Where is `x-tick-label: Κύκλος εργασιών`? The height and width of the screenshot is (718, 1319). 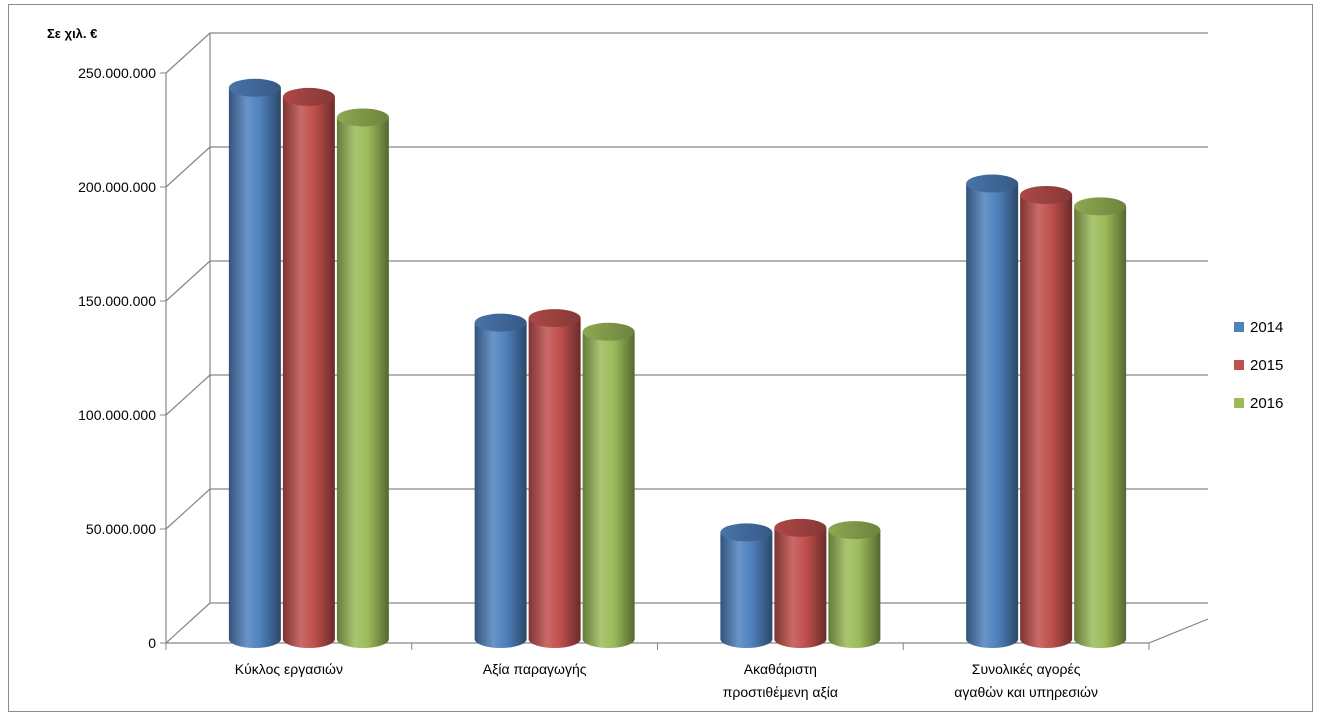 x-tick-label: Κύκλος εργασιών is located at coordinates (289, 669).